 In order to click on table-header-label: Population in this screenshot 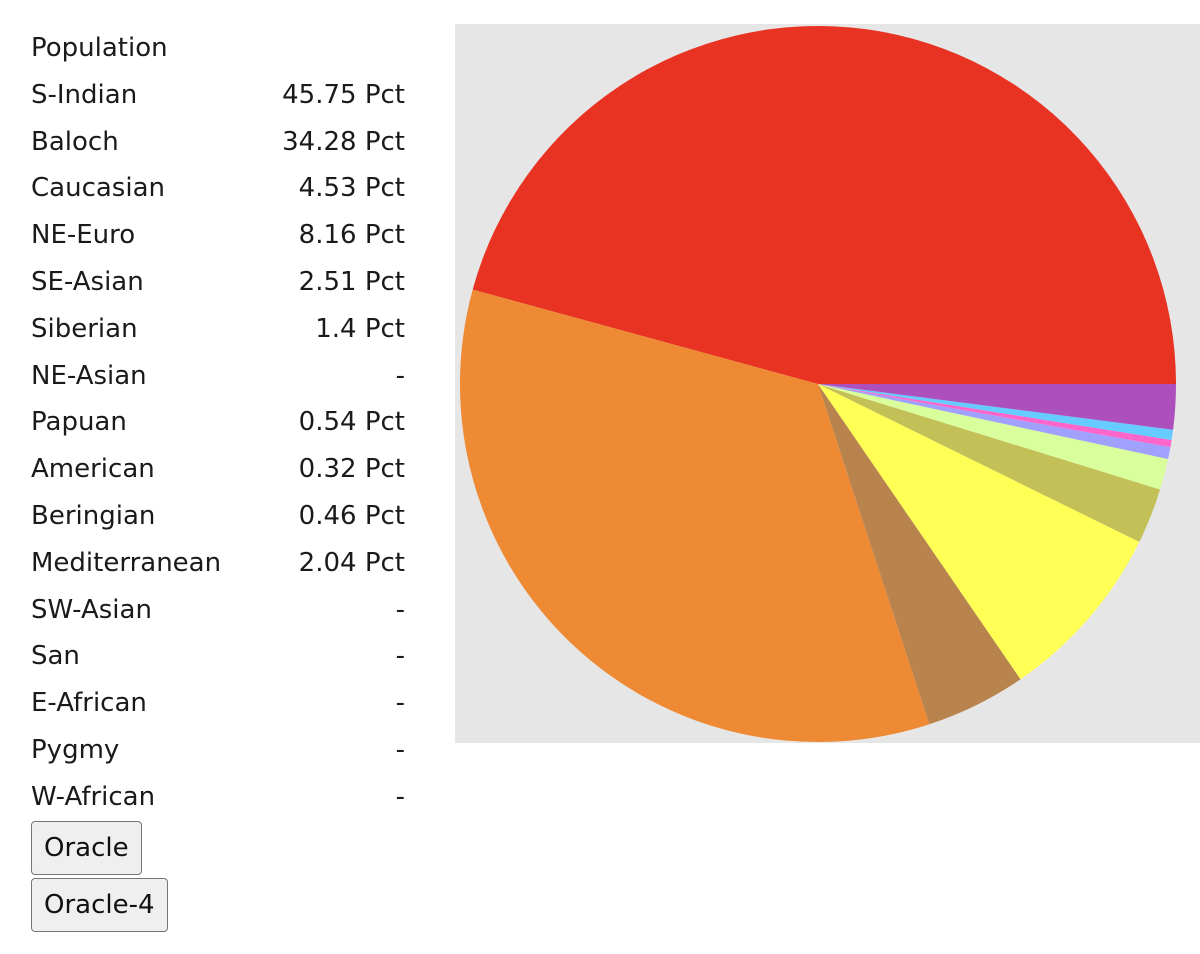, I will do `click(99, 48)`.